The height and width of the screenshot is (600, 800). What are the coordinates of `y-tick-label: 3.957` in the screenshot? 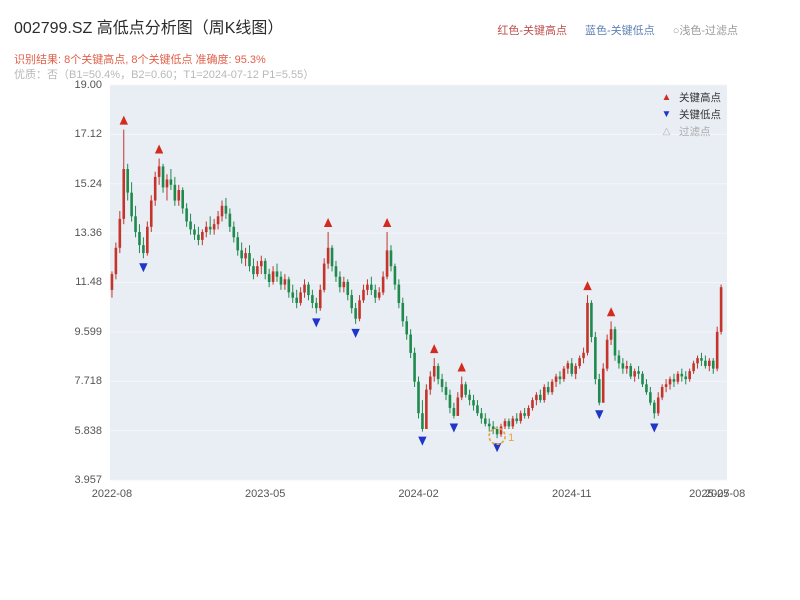 It's located at (88, 480).